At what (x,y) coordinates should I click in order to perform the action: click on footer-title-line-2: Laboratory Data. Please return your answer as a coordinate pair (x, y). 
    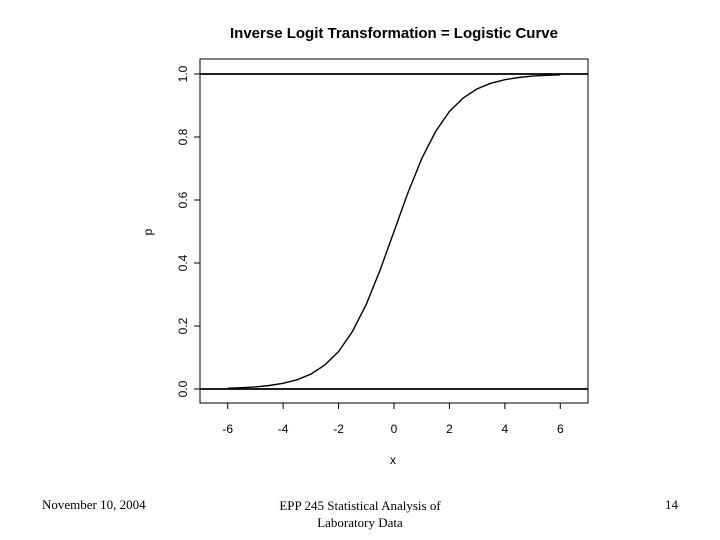
    Looking at the image, I should click on (360, 522).